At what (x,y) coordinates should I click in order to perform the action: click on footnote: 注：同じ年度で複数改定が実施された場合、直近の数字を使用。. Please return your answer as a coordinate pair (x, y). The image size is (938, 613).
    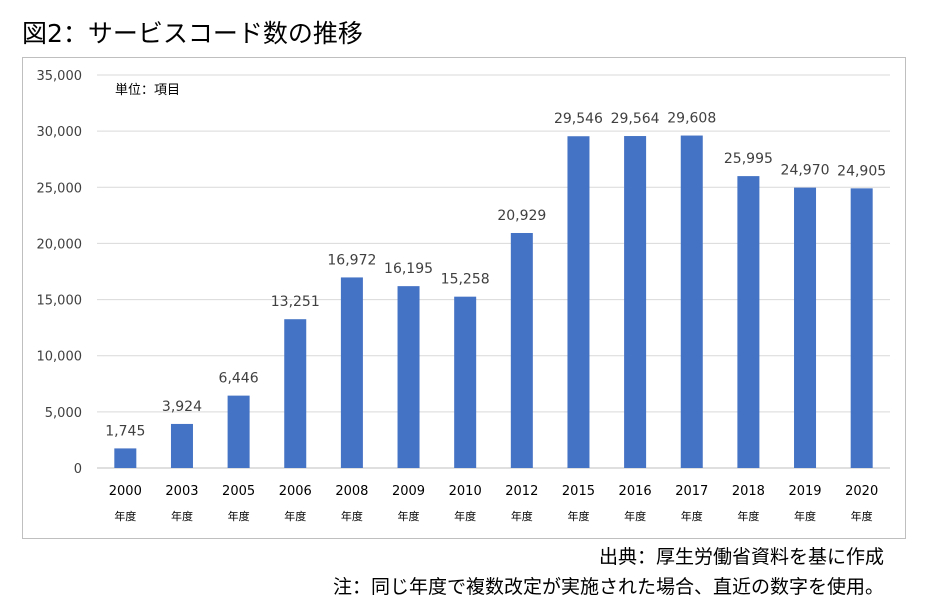
    Looking at the image, I should click on (608, 587).